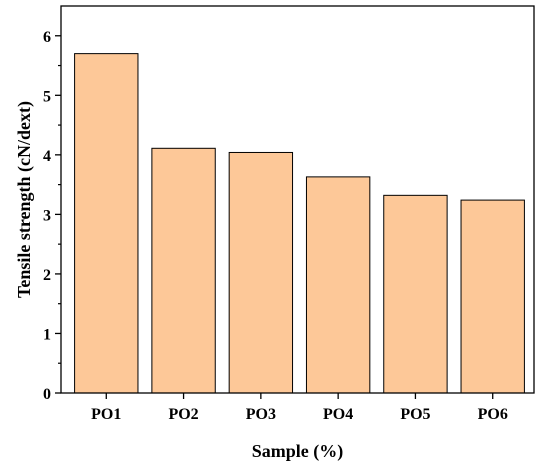  Describe the element at coordinates (338, 414) in the screenshot. I see `x-tick-label: PO4` at that location.